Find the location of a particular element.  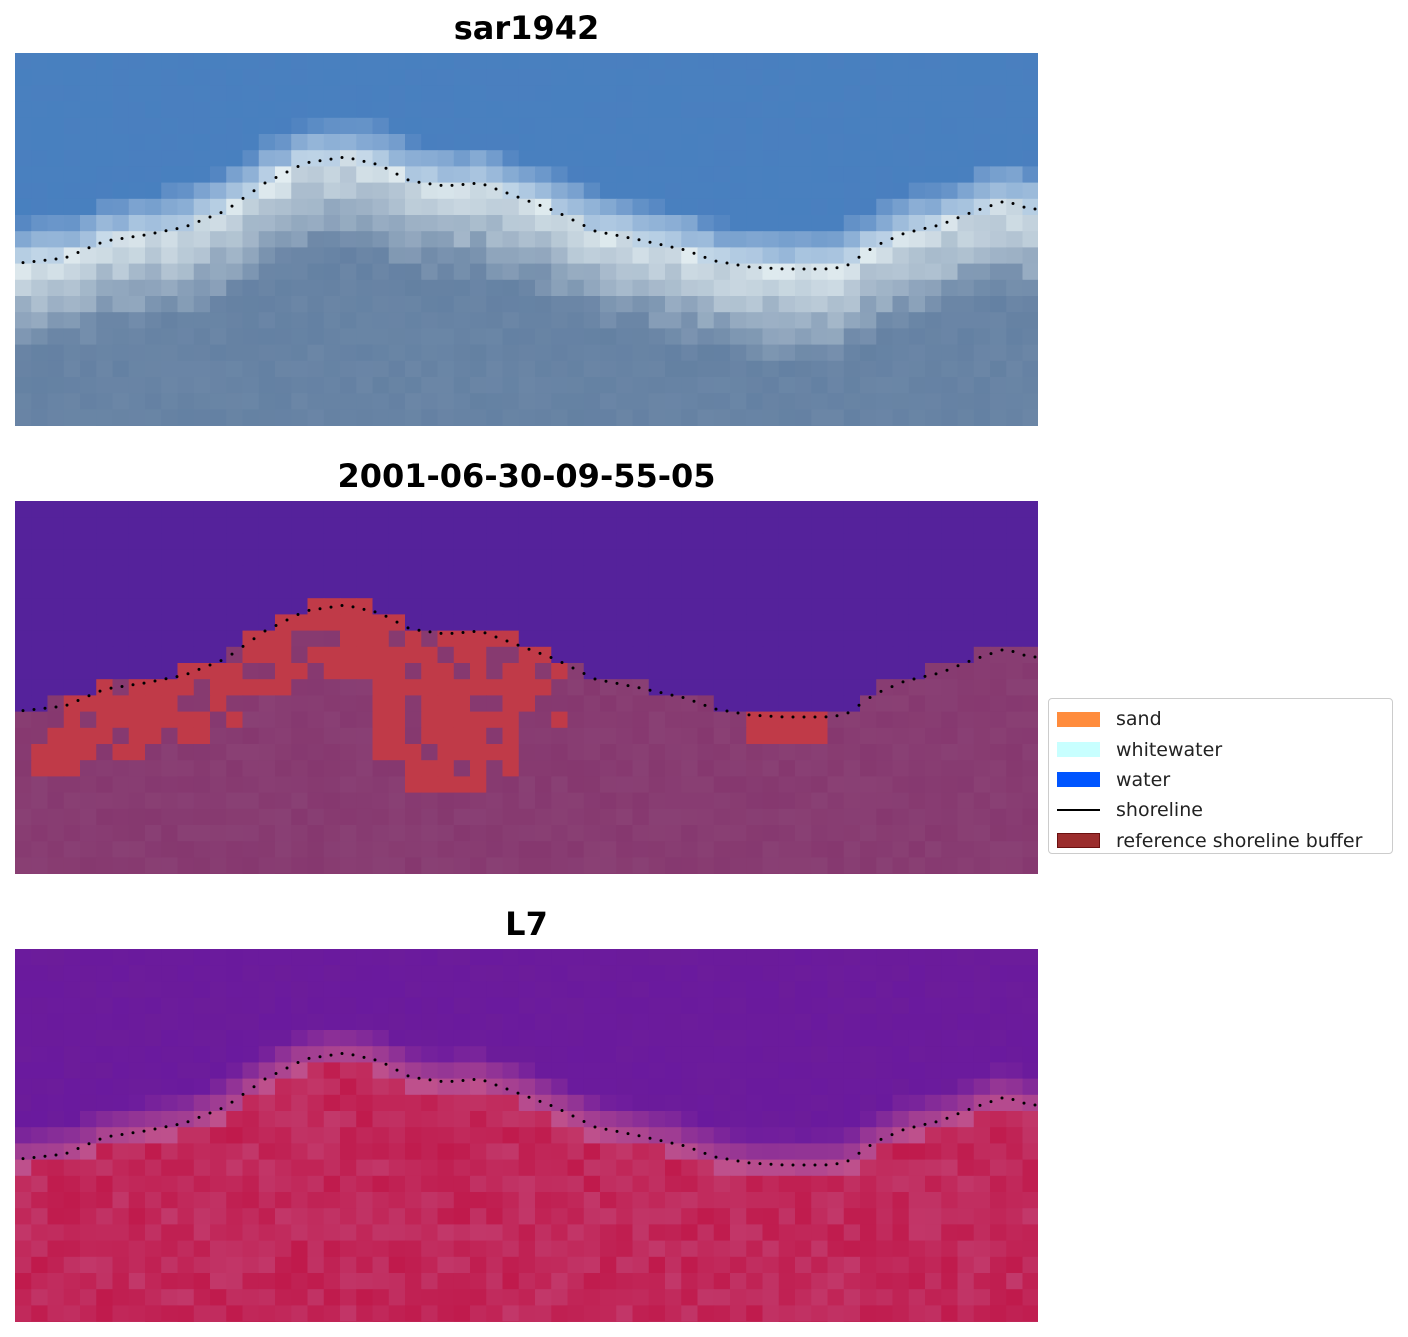

legend-item-sand: sand is located at coordinates (1220, 719).